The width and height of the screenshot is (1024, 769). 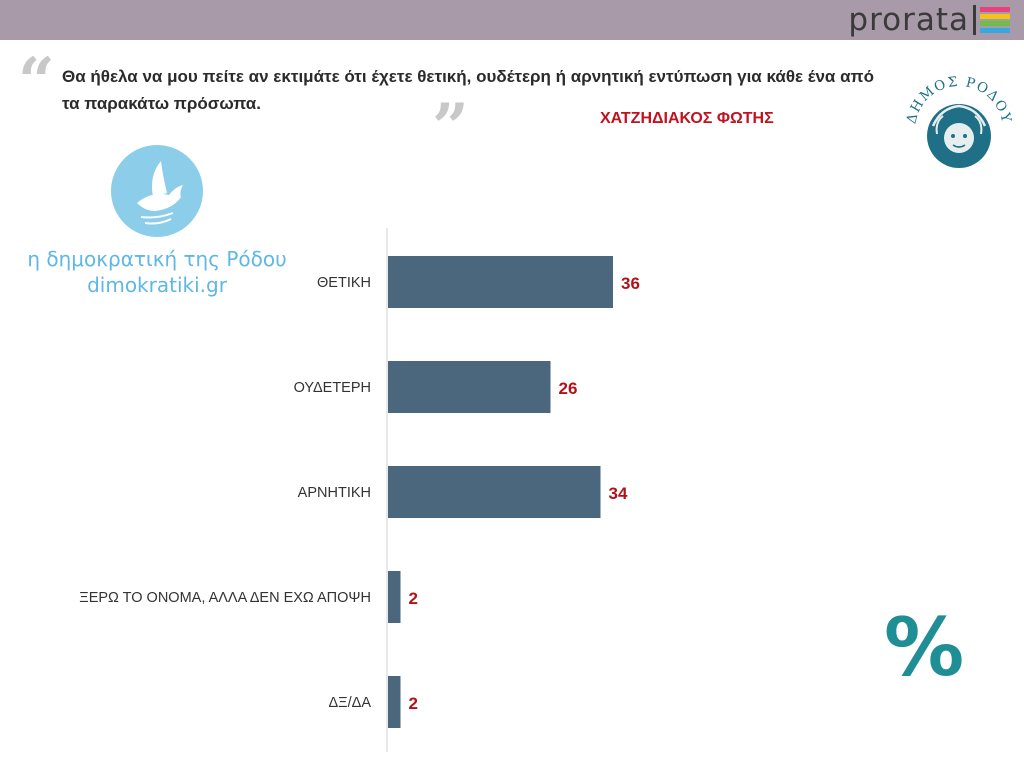 What do you see at coordinates (225, 598) in the screenshot?
I see `category-label: ΞΕΡΩ ΤΟ ΟΝΟΜΑ, ΑΛΛΑ ΔΕΝ ΕΧΩ ΑΠΟΨΗ` at bounding box center [225, 598].